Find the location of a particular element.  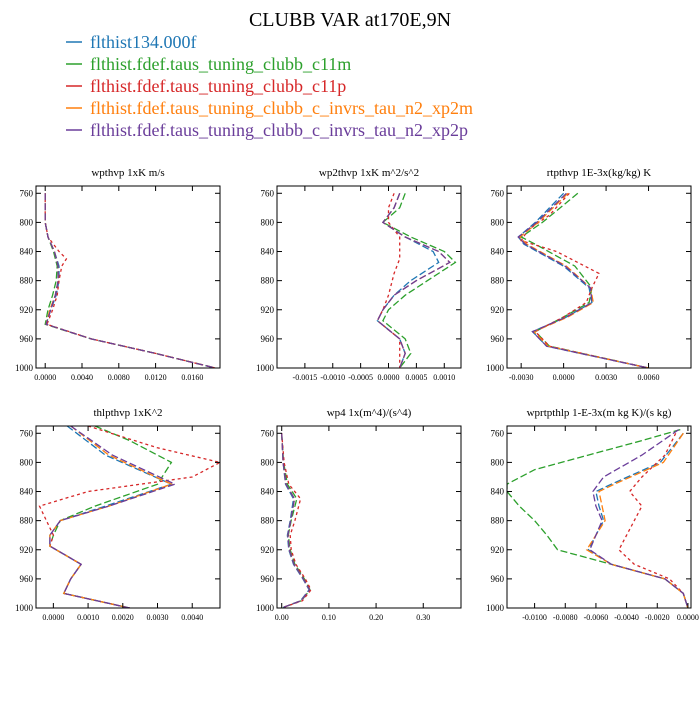

x-tick-label: 0.0005 is located at coordinates (416, 377).